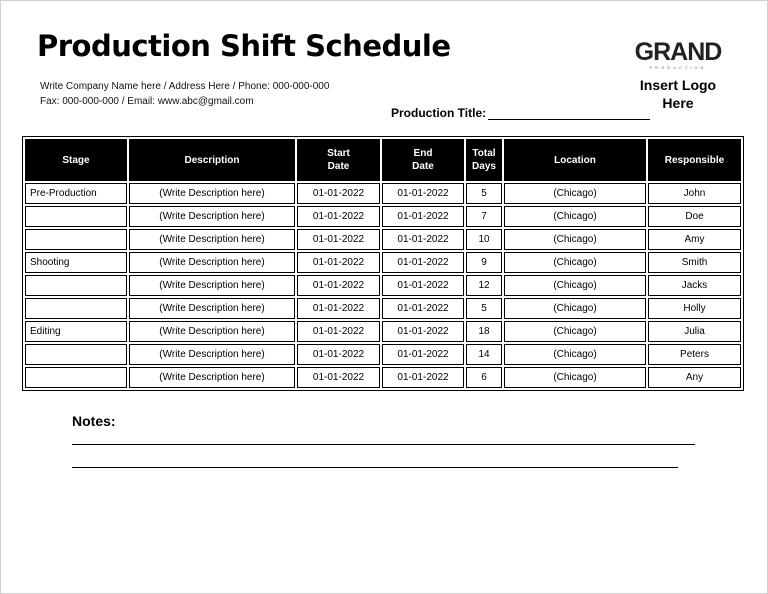 Image resolution: width=768 pixels, height=594 pixels. What do you see at coordinates (694, 262) in the screenshot?
I see `cell-responsible: Smith` at bounding box center [694, 262].